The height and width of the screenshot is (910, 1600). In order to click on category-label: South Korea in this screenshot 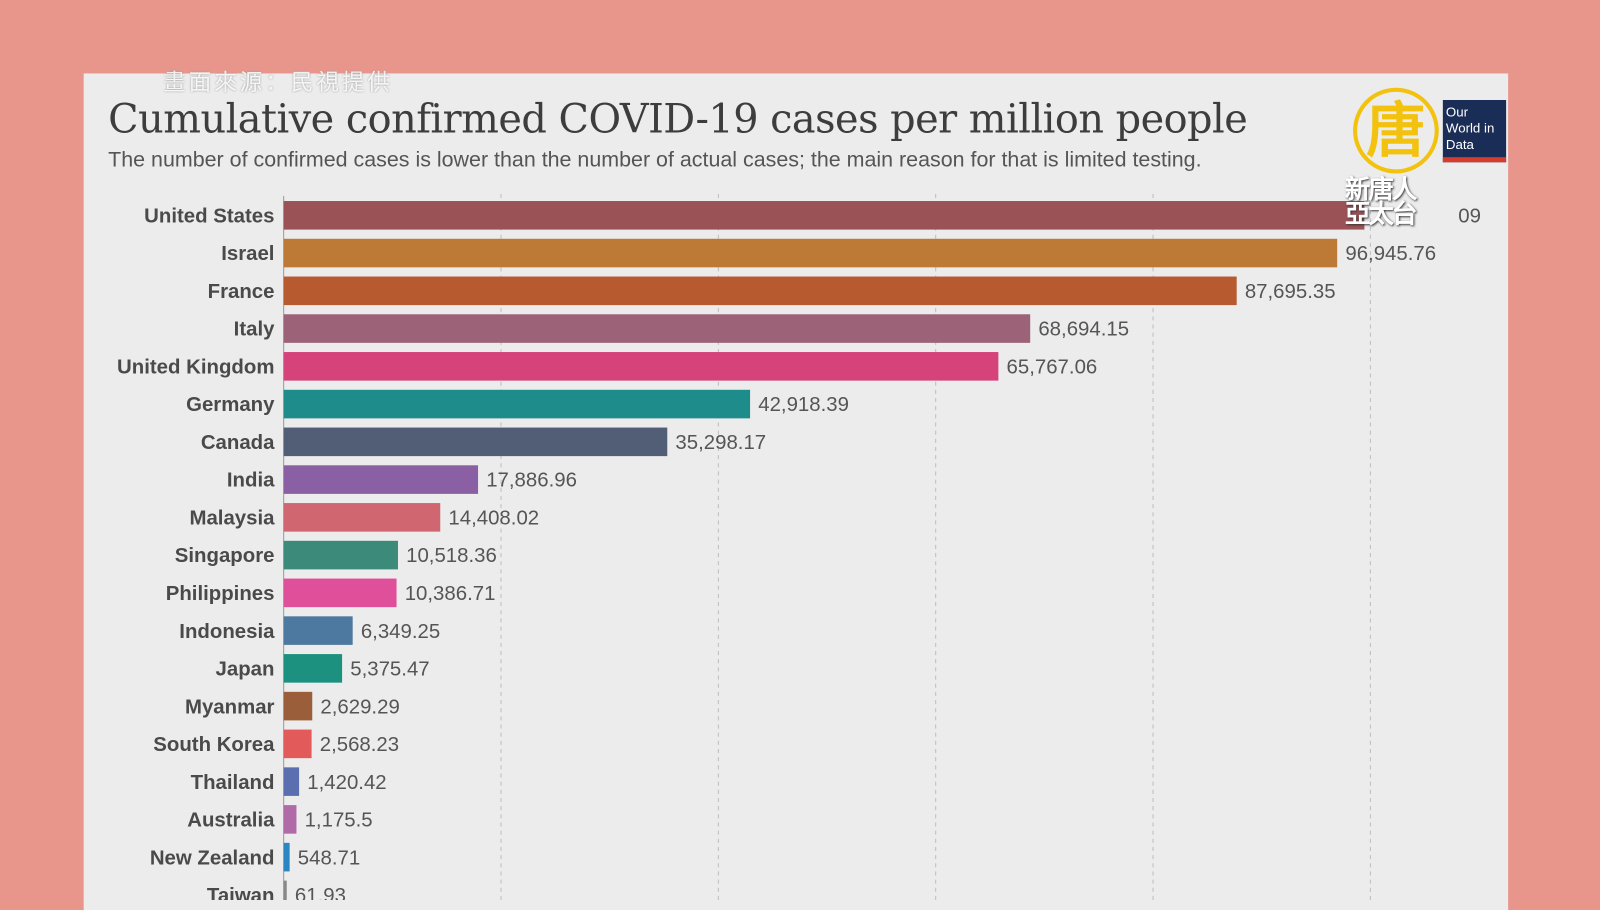, I will do `click(214, 745)`.